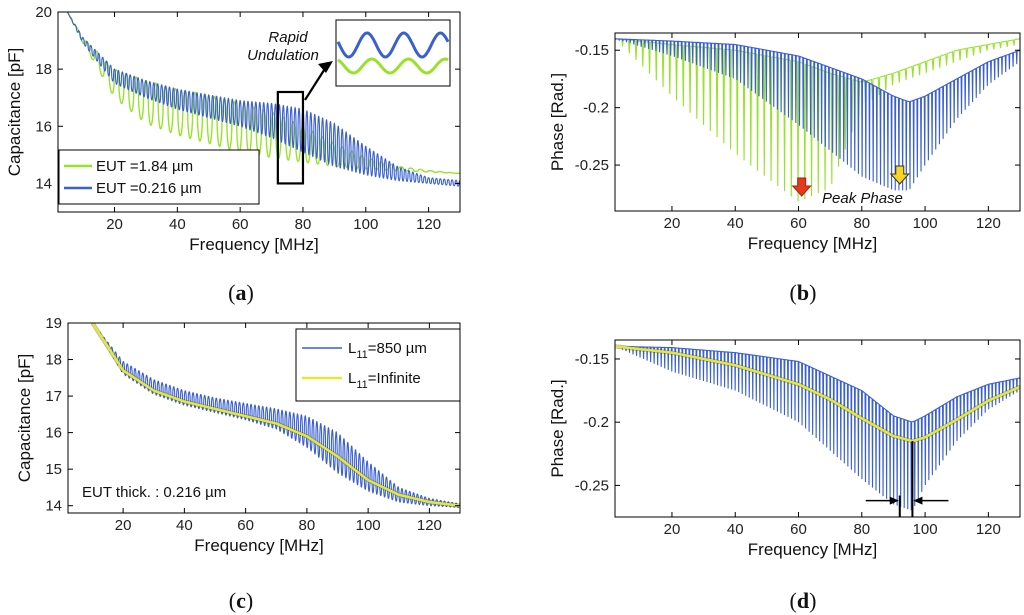 Image resolution: width=1024 pixels, height=615 pixels. Describe the element at coordinates (53, 396) in the screenshot. I see `y-tick-label: 17` at that location.